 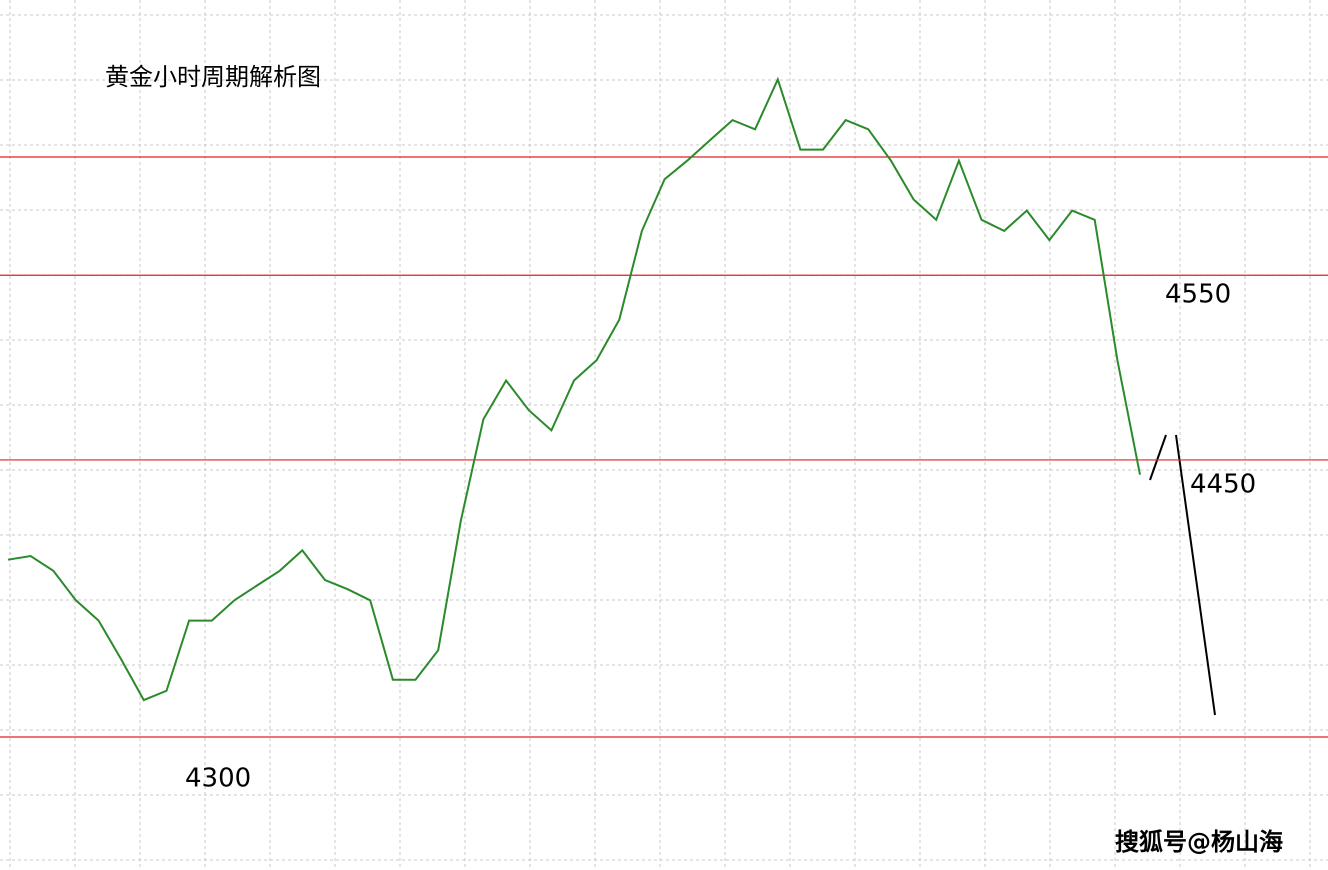 What do you see at coordinates (213, 77) in the screenshot?
I see `chart-title: 黄金小时周期解析图` at bounding box center [213, 77].